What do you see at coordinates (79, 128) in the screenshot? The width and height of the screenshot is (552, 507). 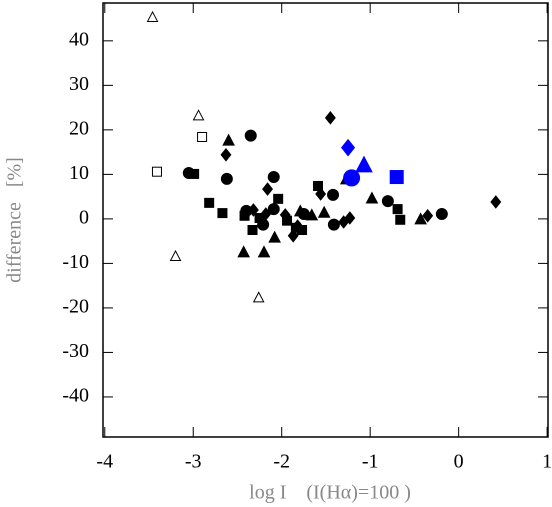 I see `y-tick-label: 20` at bounding box center [79, 128].